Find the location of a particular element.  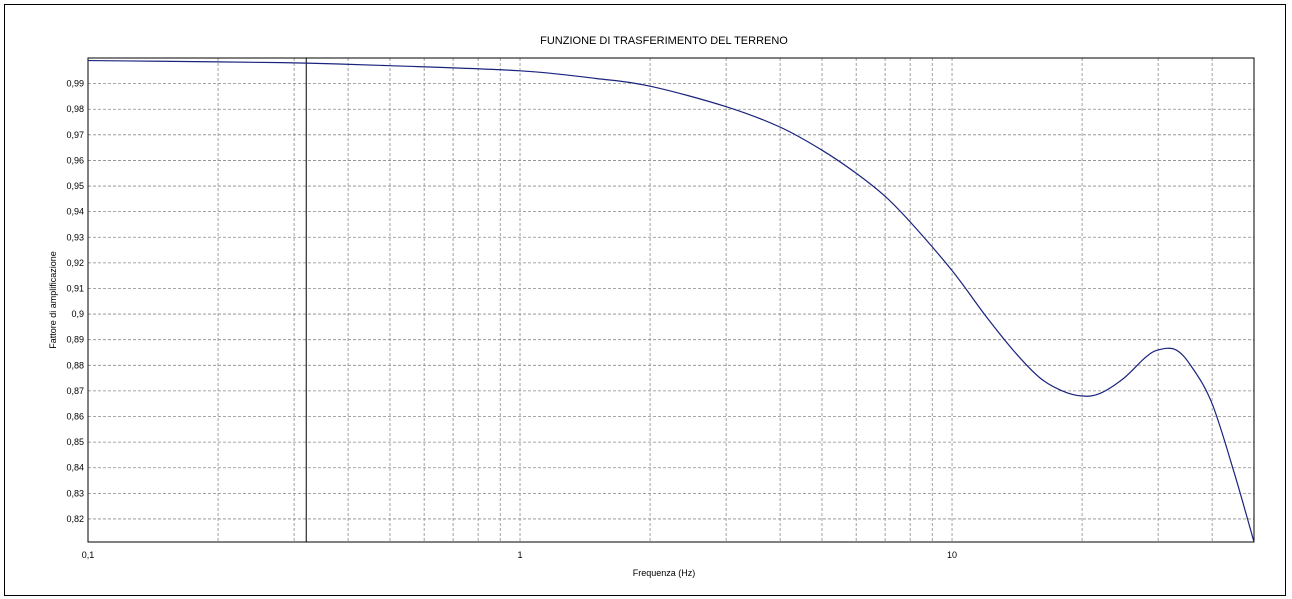

chart-title: FUNZIONE DI TRASFERIMENTO DEL TERRENO is located at coordinates (664, 41).